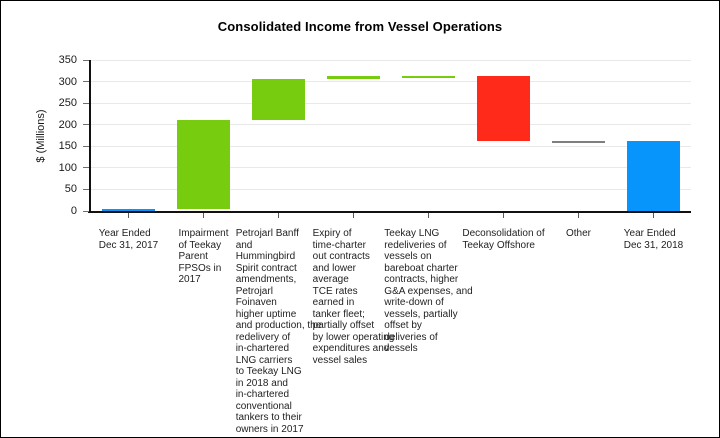 The width and height of the screenshot is (720, 438). Describe the element at coordinates (203, 233) in the screenshot. I see `category-label-line: Impairment` at that location.